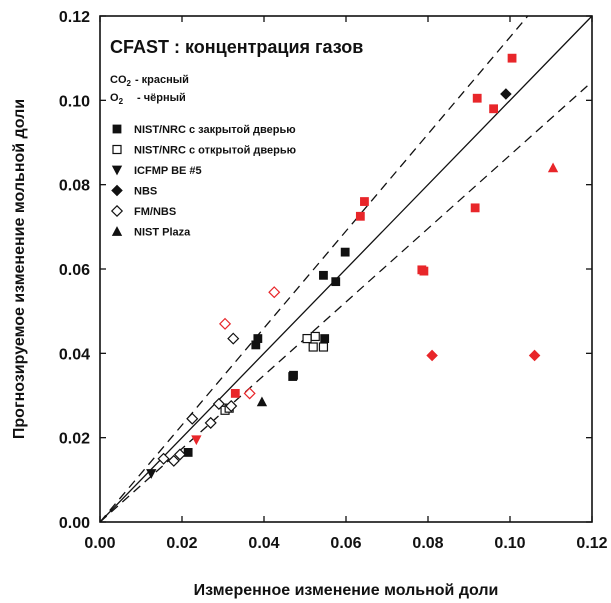 Image resolution: width=611 pixels, height=603 pixels. What do you see at coordinates (74, 523) in the screenshot?
I see `y-tick-label: 0.00` at bounding box center [74, 523].